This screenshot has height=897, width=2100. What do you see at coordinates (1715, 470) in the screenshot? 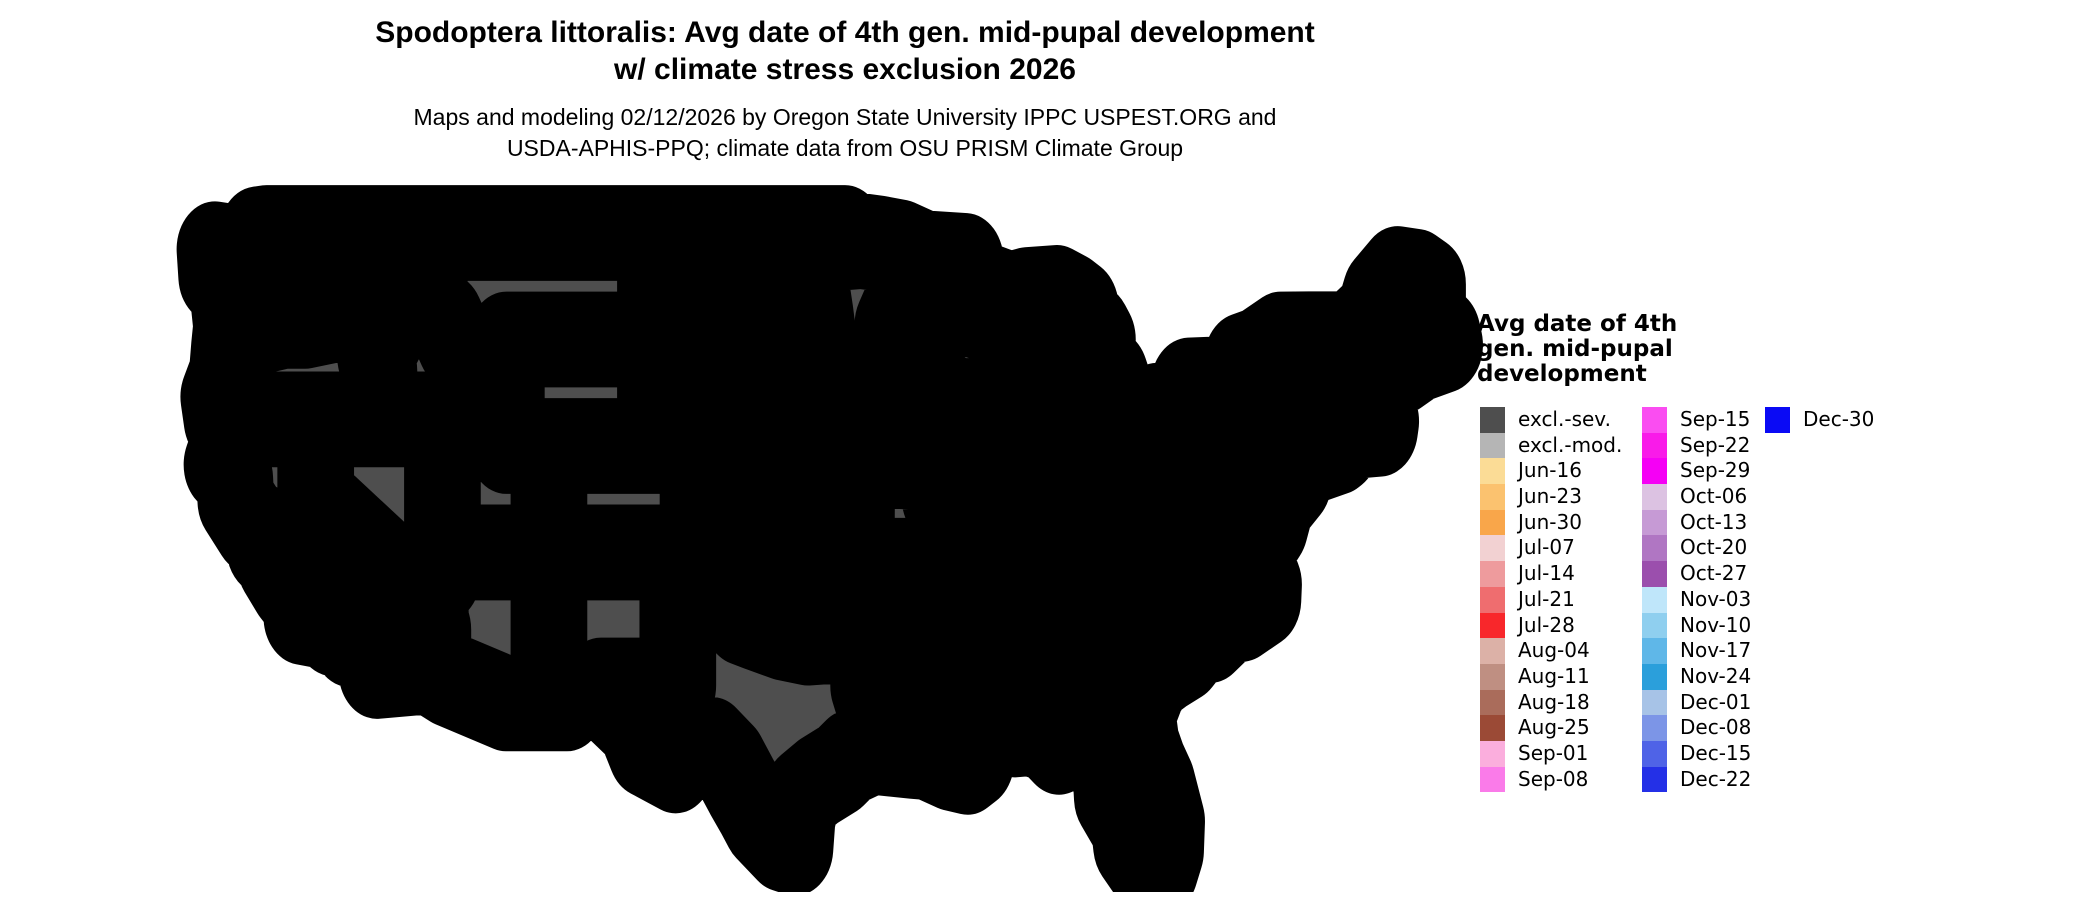
I see `legend-label: Sep-29` at bounding box center [1715, 470].